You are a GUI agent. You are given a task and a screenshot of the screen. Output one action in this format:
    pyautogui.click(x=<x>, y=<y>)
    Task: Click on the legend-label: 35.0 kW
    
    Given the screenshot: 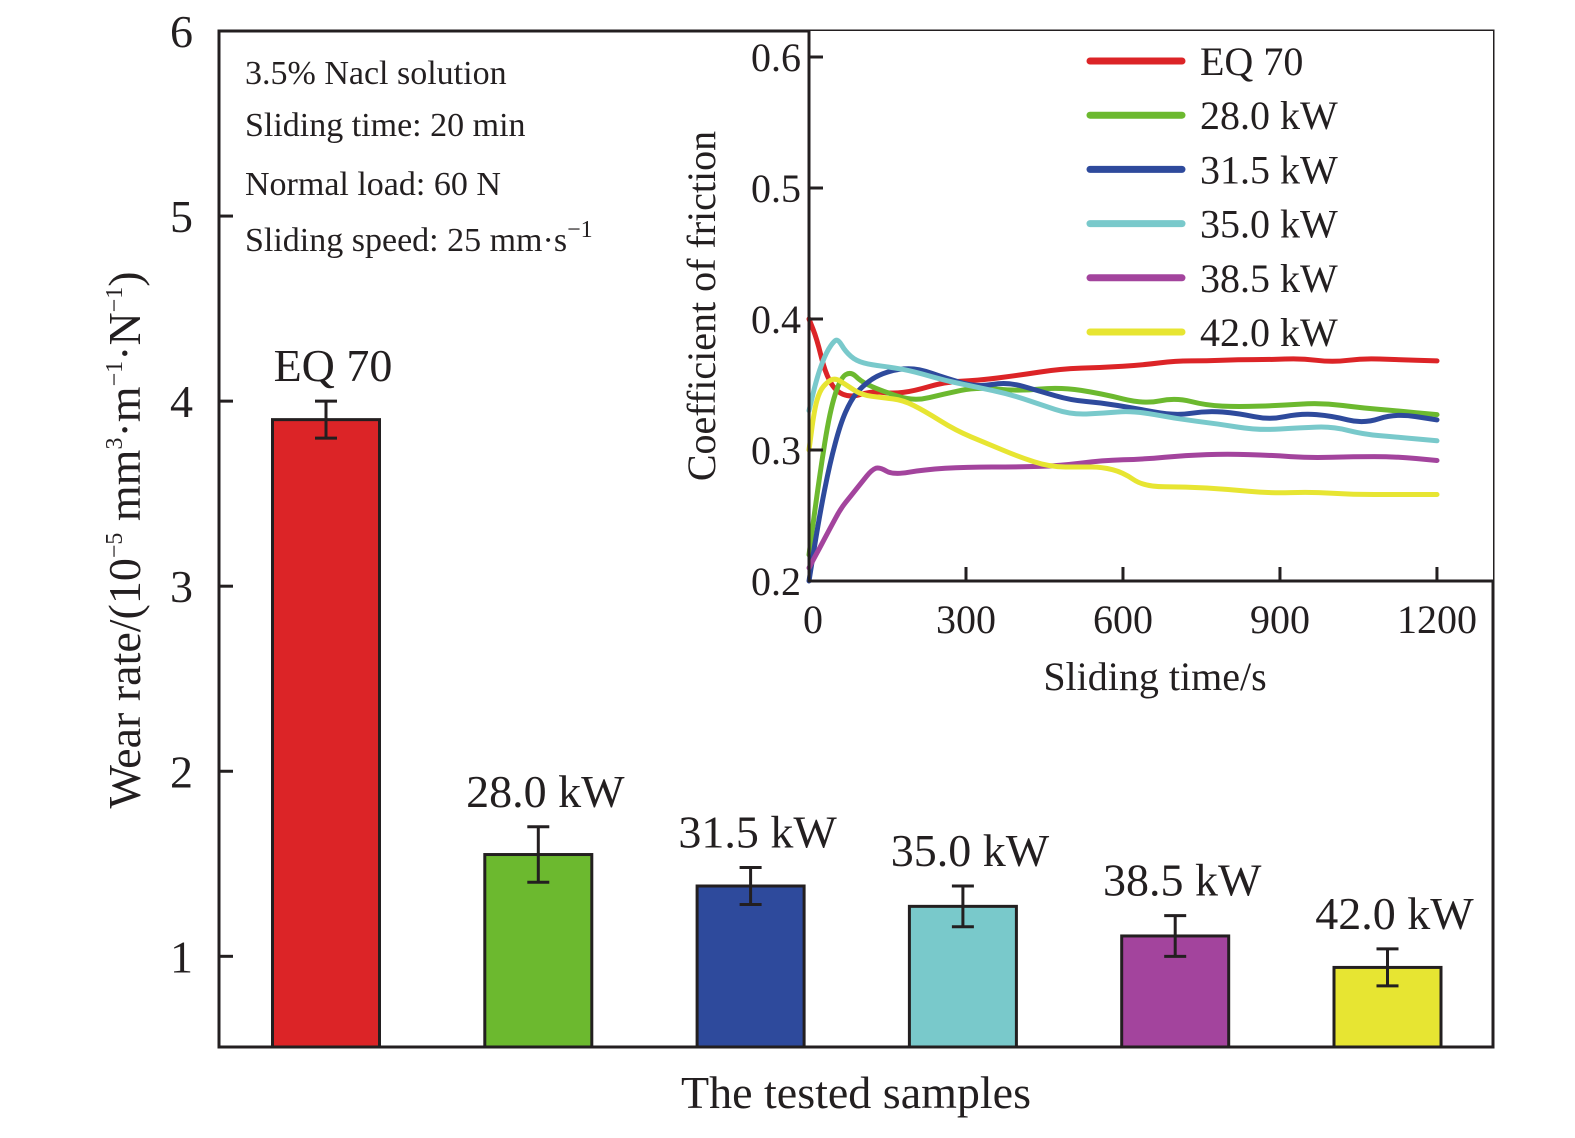 What is the action you would take?
    pyautogui.click(x=1269, y=224)
    